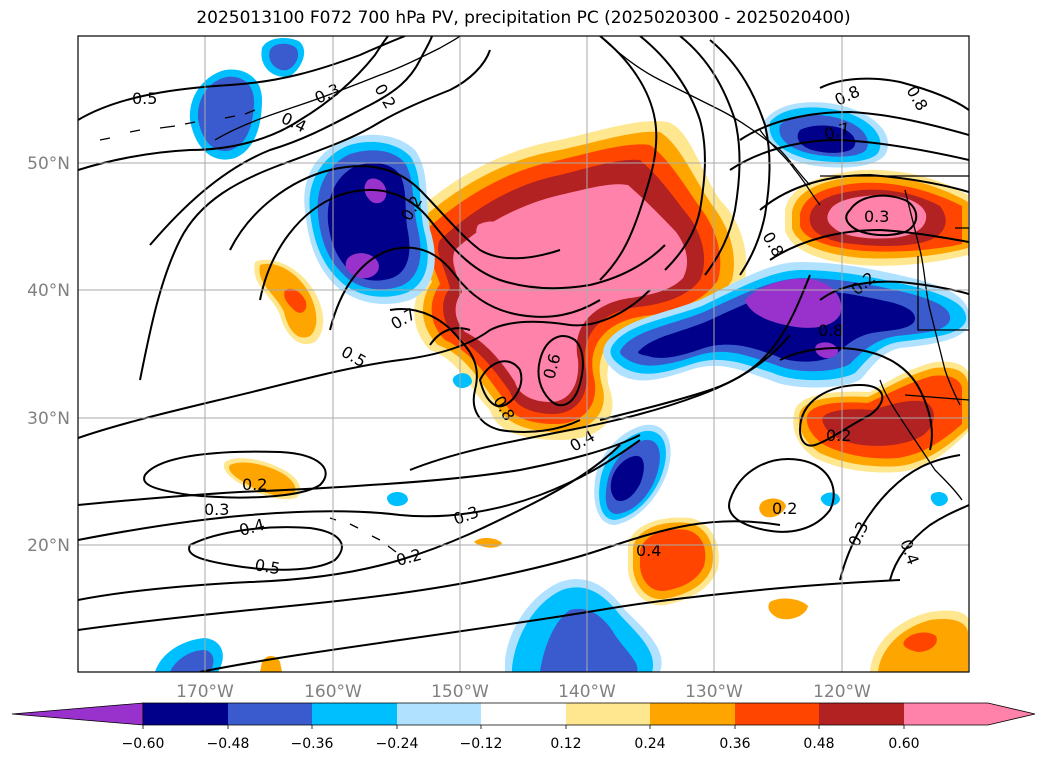 This screenshot has width=1047, height=765. I want to click on colorbar-tick-label: 0.24, so click(649, 744).